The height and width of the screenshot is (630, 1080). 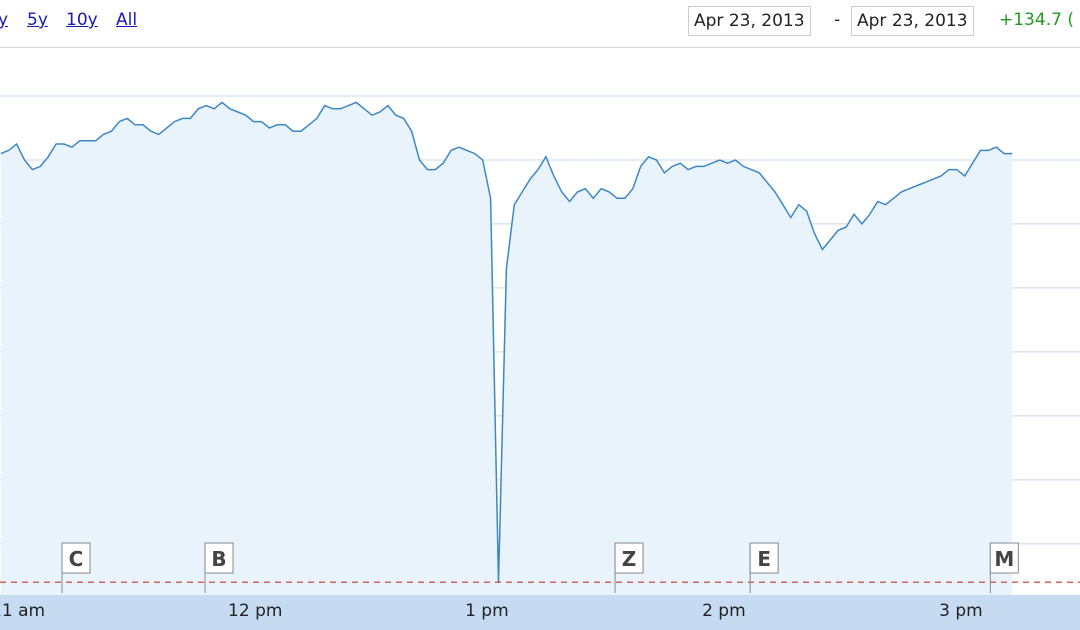 What do you see at coordinates (1036, 20) in the screenshot?
I see `change: +134.7 (` at bounding box center [1036, 20].